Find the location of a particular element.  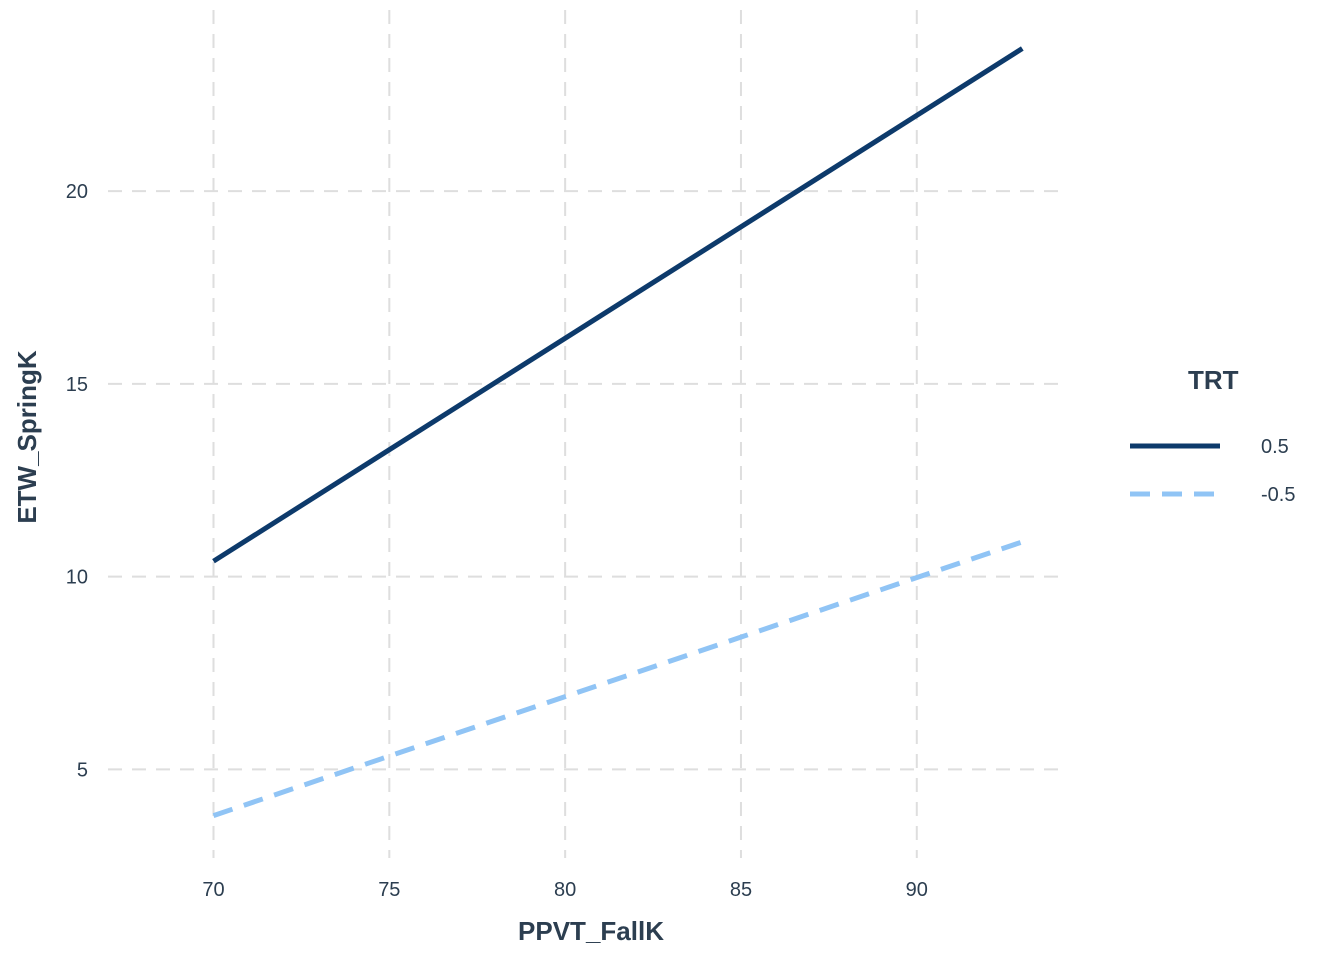

legend: TRT 0.5 -0.5 is located at coordinates (1212, 435).